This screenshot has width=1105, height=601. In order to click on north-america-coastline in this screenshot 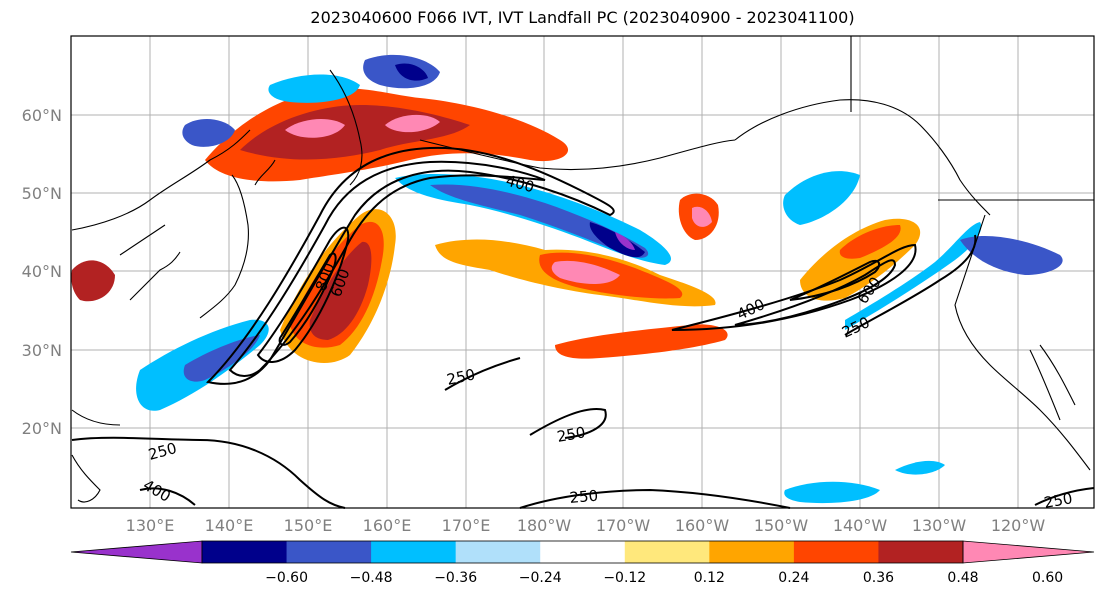, I will do `click(1022, 342)`.